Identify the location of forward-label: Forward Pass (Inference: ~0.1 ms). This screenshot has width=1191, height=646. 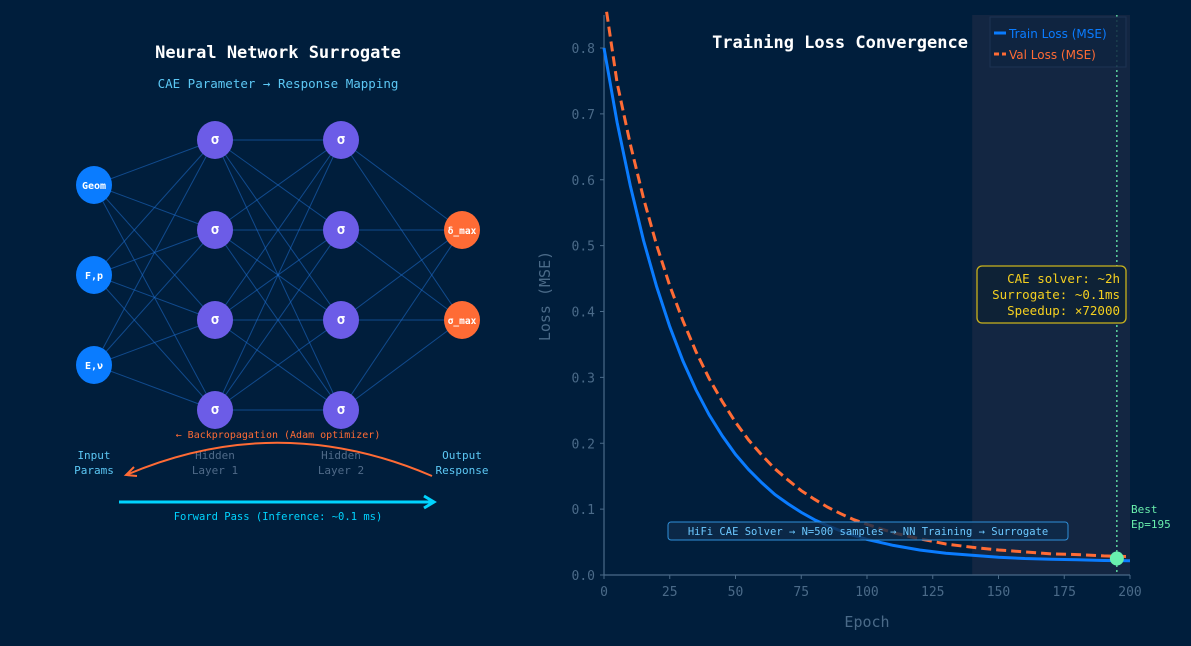
(278, 517).